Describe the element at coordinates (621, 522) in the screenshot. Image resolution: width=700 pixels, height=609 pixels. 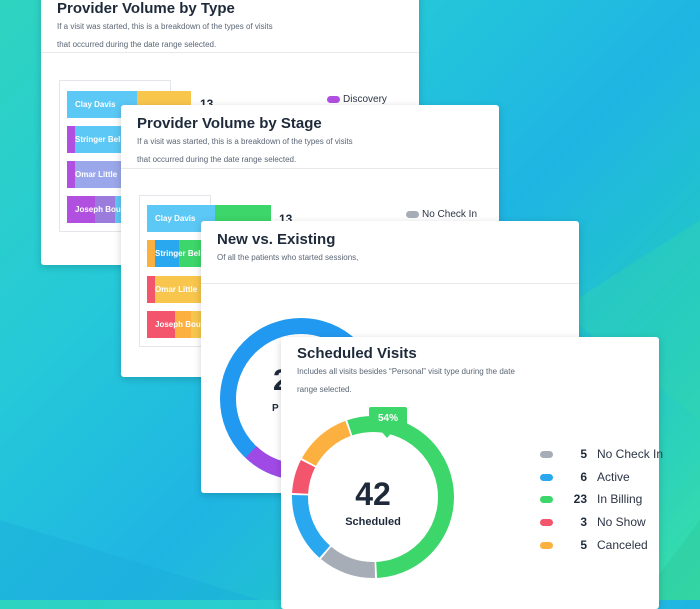
I see `legend-label: No Show` at that location.